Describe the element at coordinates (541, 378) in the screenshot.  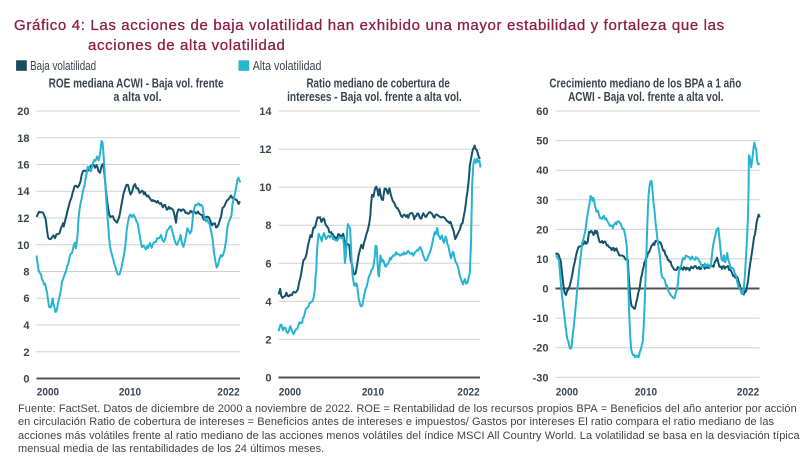
I see `svg-text: -30` at that location.